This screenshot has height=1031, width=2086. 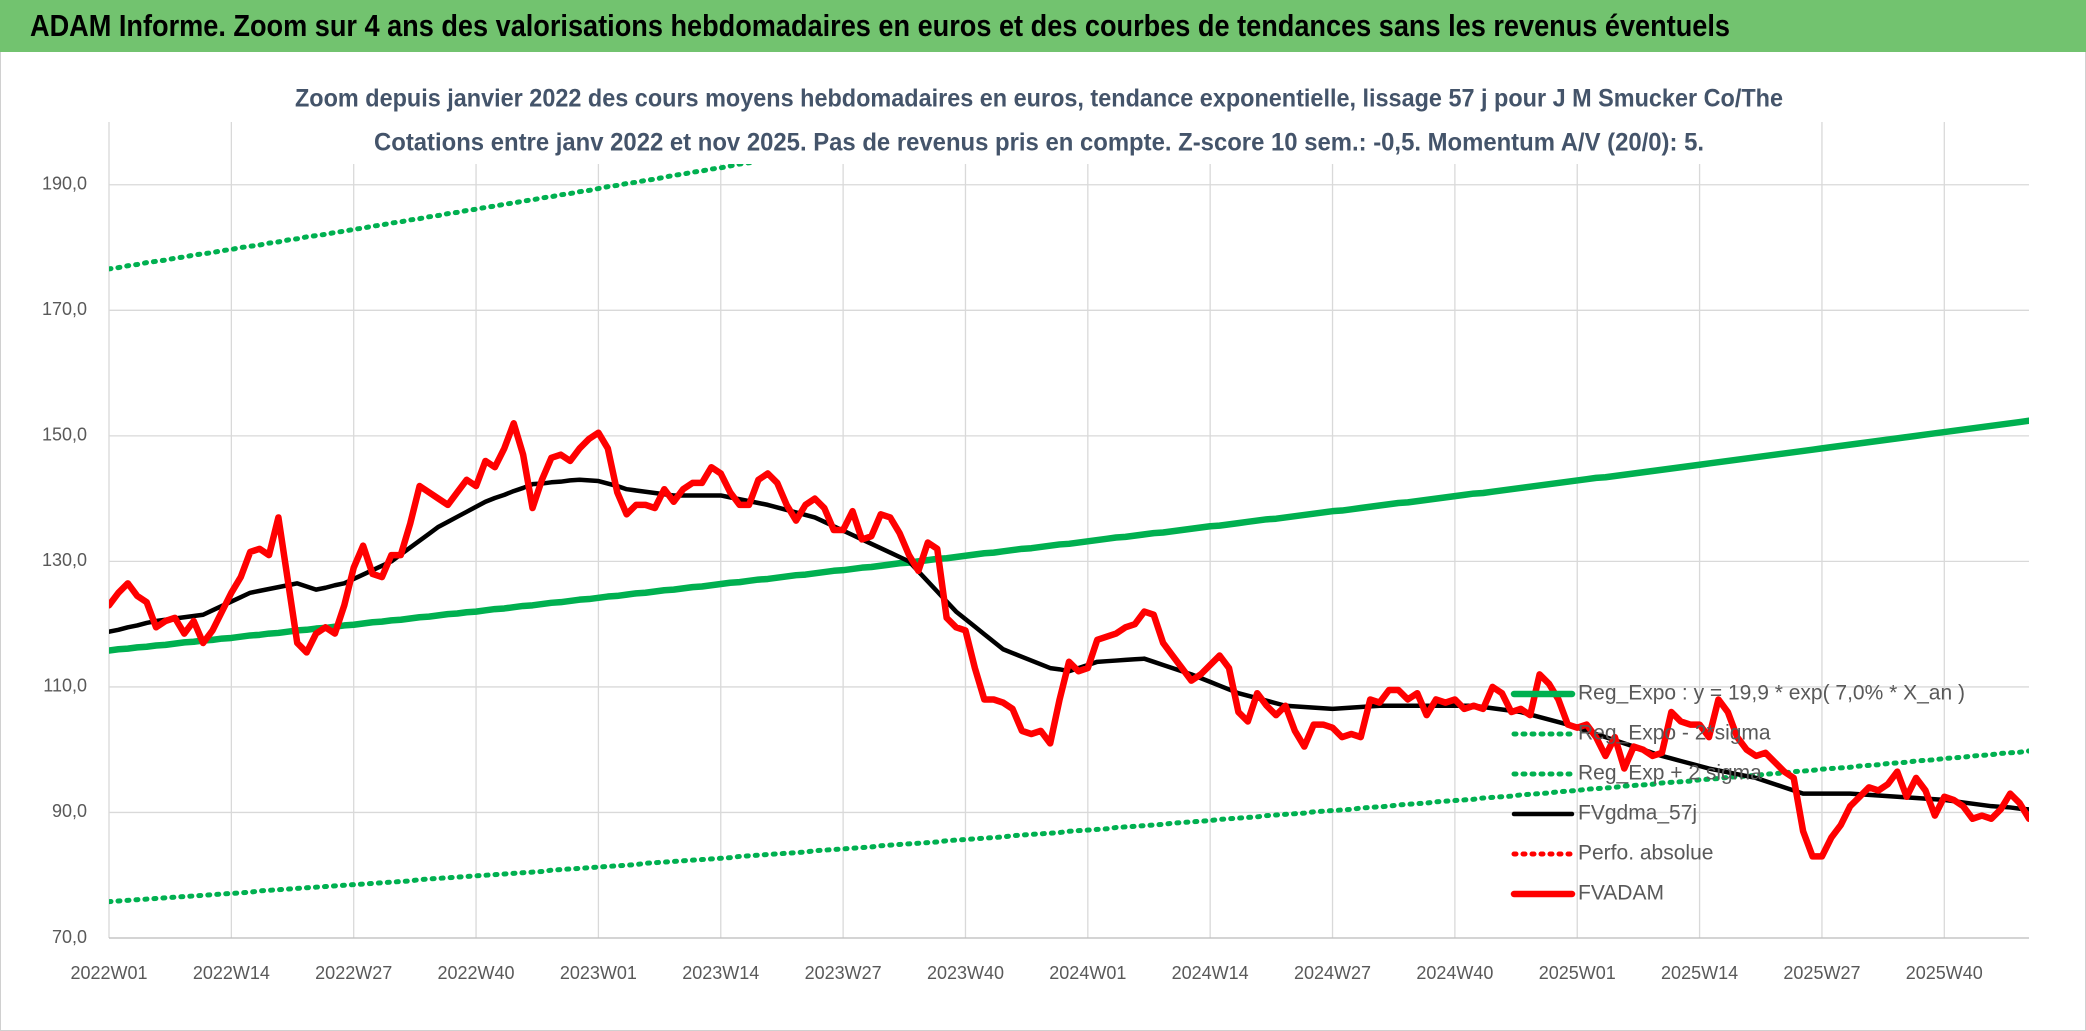 I want to click on legend-label: FVADAM, so click(x=1621, y=893).